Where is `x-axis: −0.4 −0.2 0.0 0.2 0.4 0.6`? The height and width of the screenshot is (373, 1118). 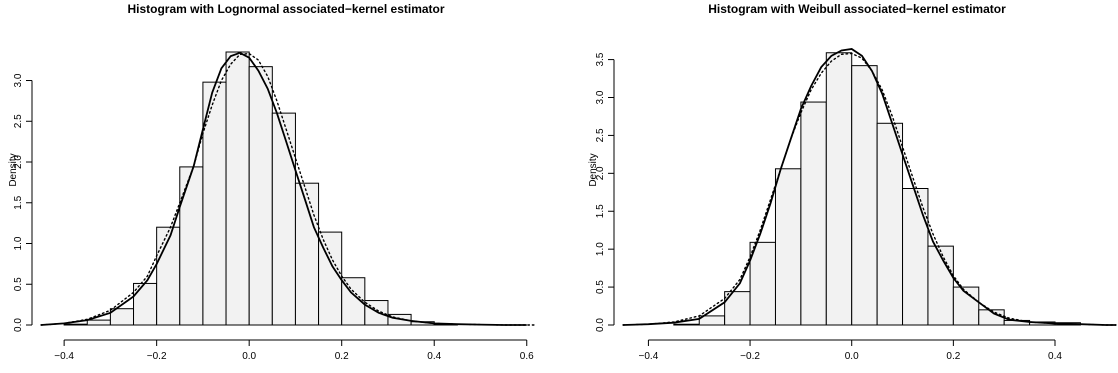 x-axis: −0.4 −0.2 0.0 0.2 0.4 0.6 is located at coordinates (294, 350).